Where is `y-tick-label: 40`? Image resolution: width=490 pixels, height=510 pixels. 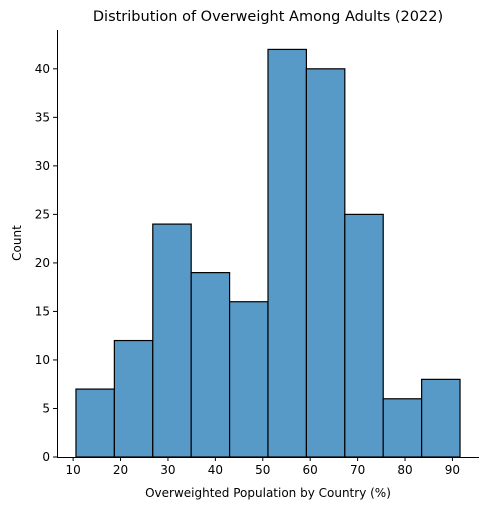
y-tick-label: 40 is located at coordinates (42, 69).